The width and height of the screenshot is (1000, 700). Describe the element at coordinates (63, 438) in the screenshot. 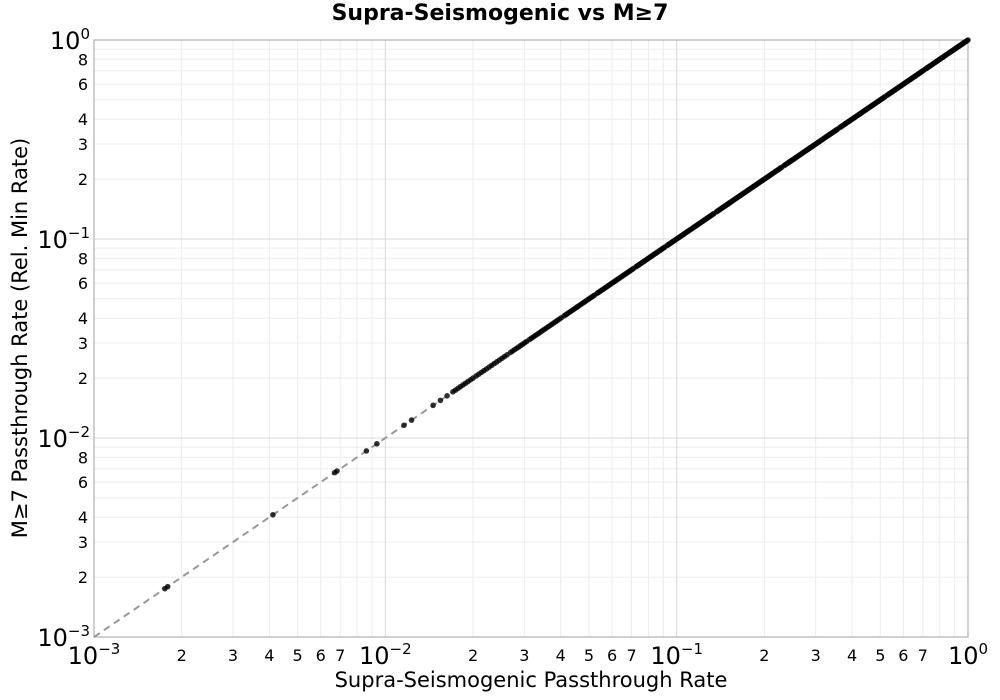

I see `y-tick-label: 10⁻²` at that location.